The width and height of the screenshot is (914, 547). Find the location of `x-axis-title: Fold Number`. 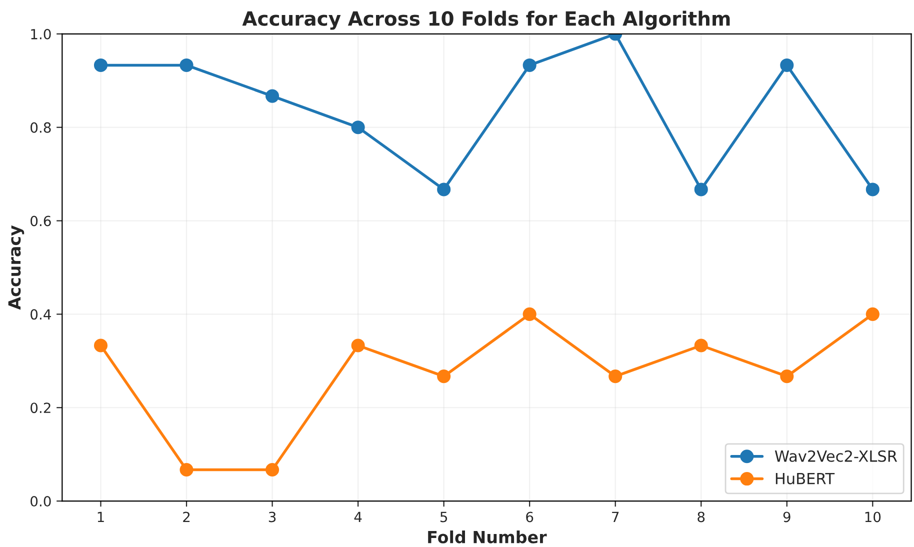

x-axis-title: Fold Number is located at coordinates (487, 537).